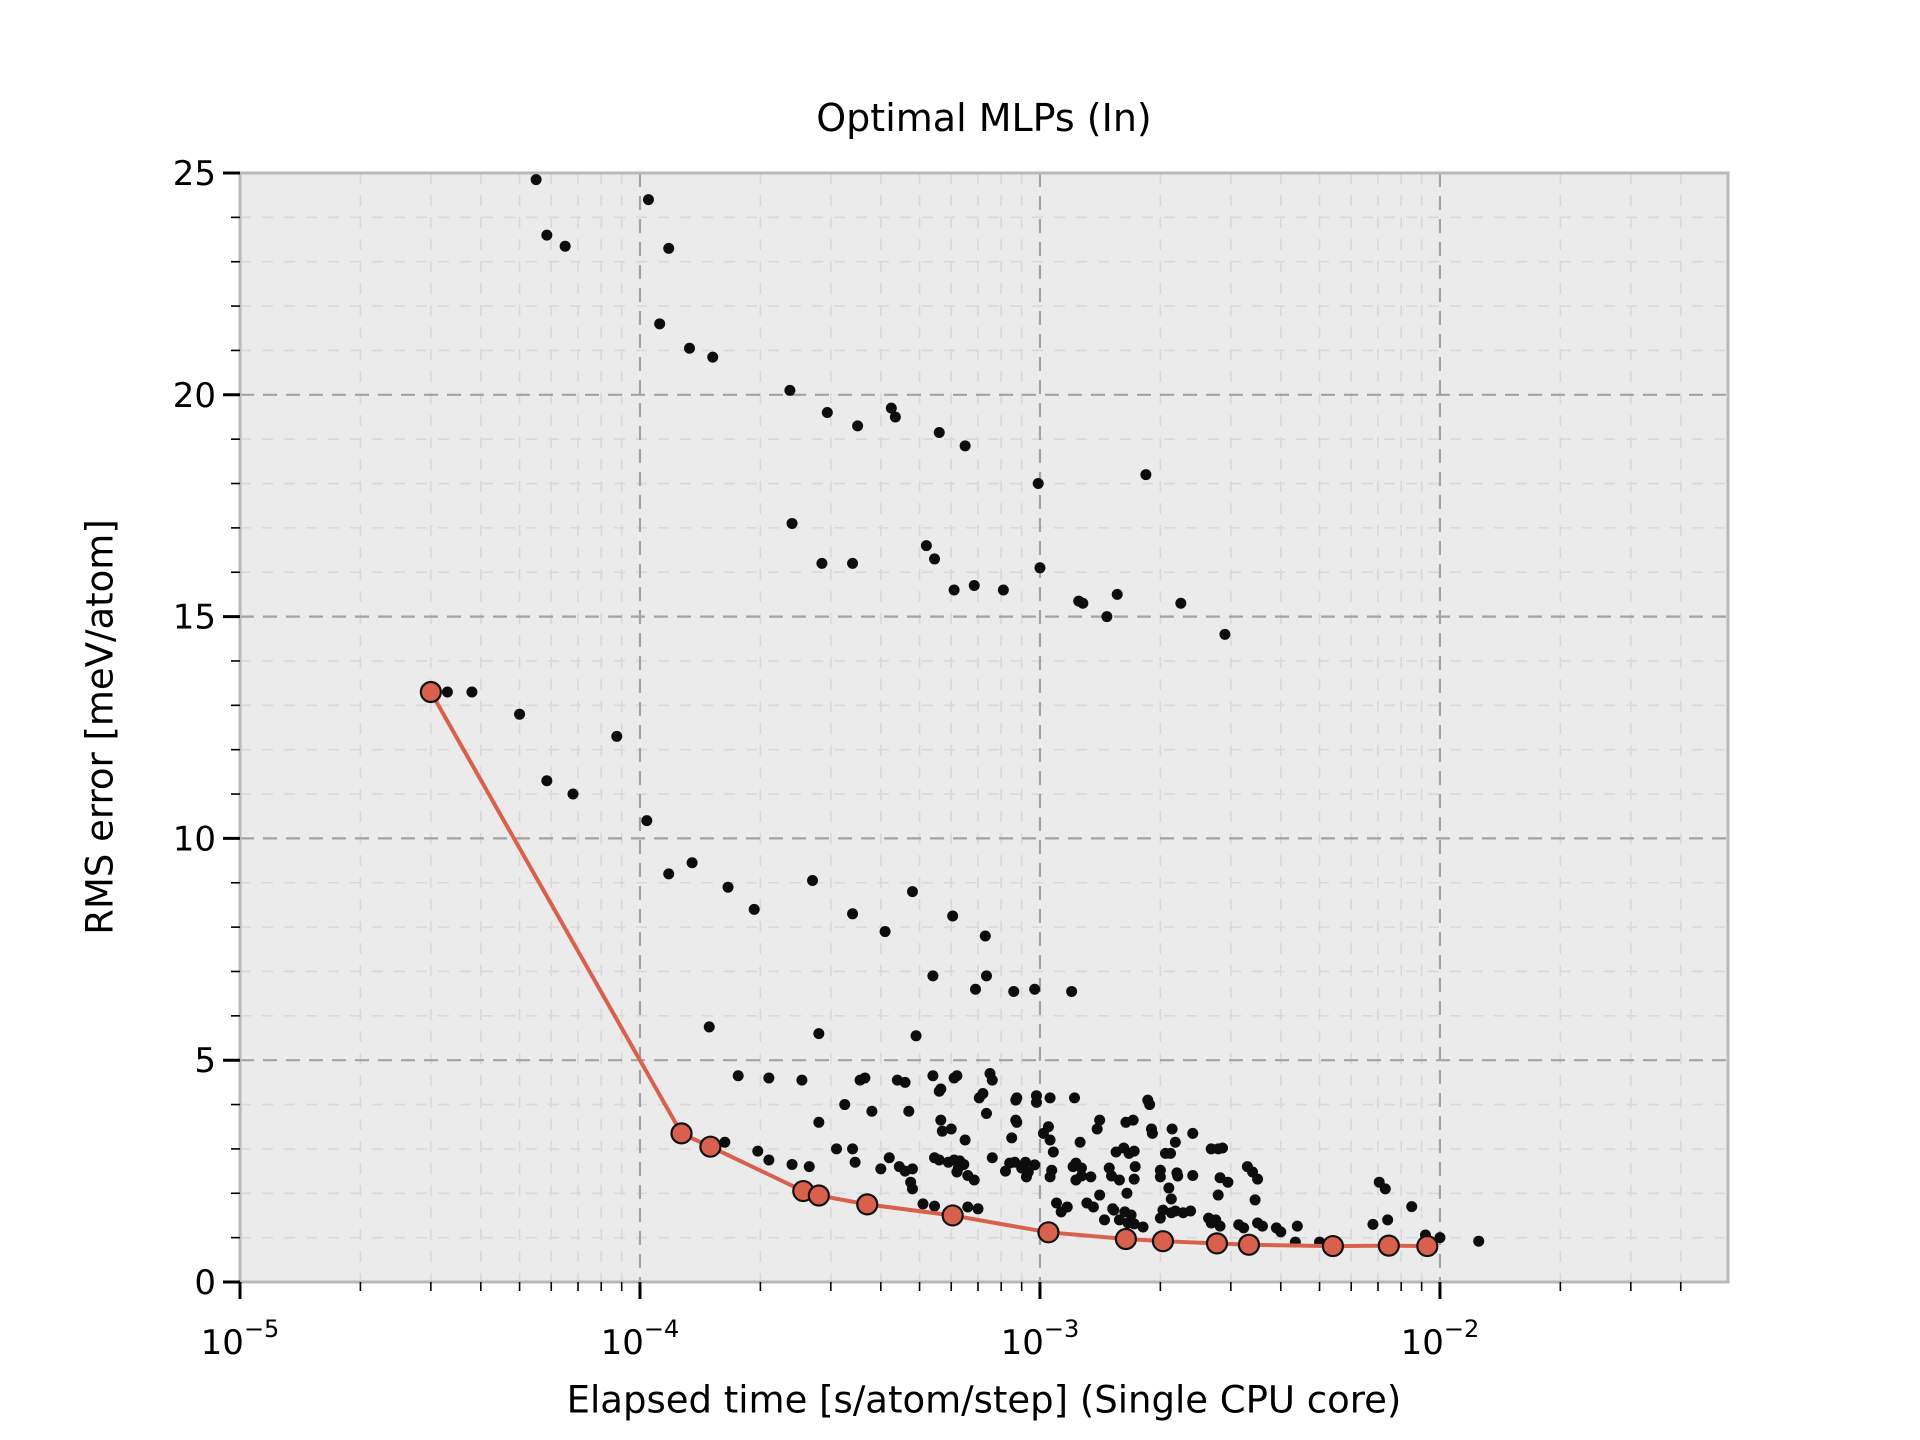 The height and width of the screenshot is (1440, 1920). What do you see at coordinates (661, 1329) in the screenshot?
I see `x-tick-exponent: −4` at bounding box center [661, 1329].